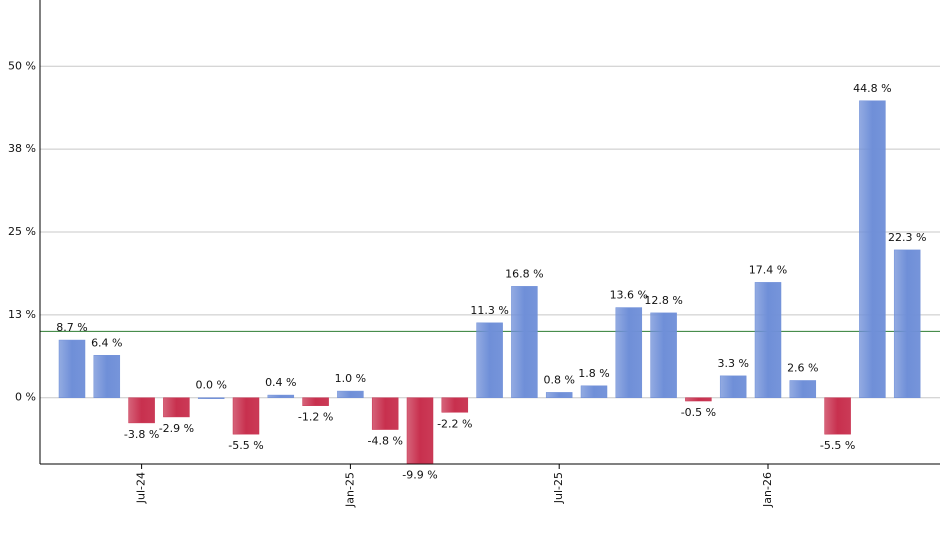 The image size is (940, 550). I want to click on value-label: 0.8 %, so click(558, 379).